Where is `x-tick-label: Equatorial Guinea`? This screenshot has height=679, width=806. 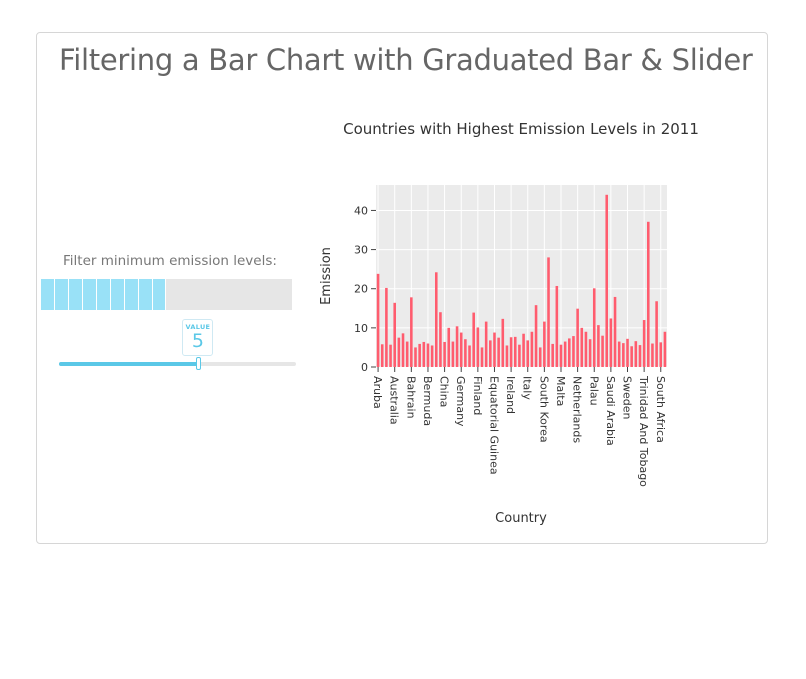
x-tick-label: Equatorial Guinea is located at coordinates (493, 425).